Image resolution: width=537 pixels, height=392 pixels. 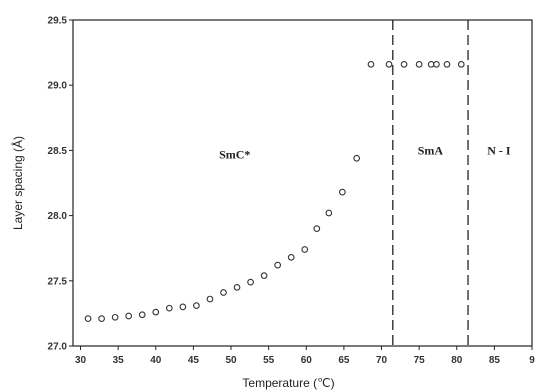 I want to click on x-axis-title: Temperature (℃), so click(x=288, y=383).